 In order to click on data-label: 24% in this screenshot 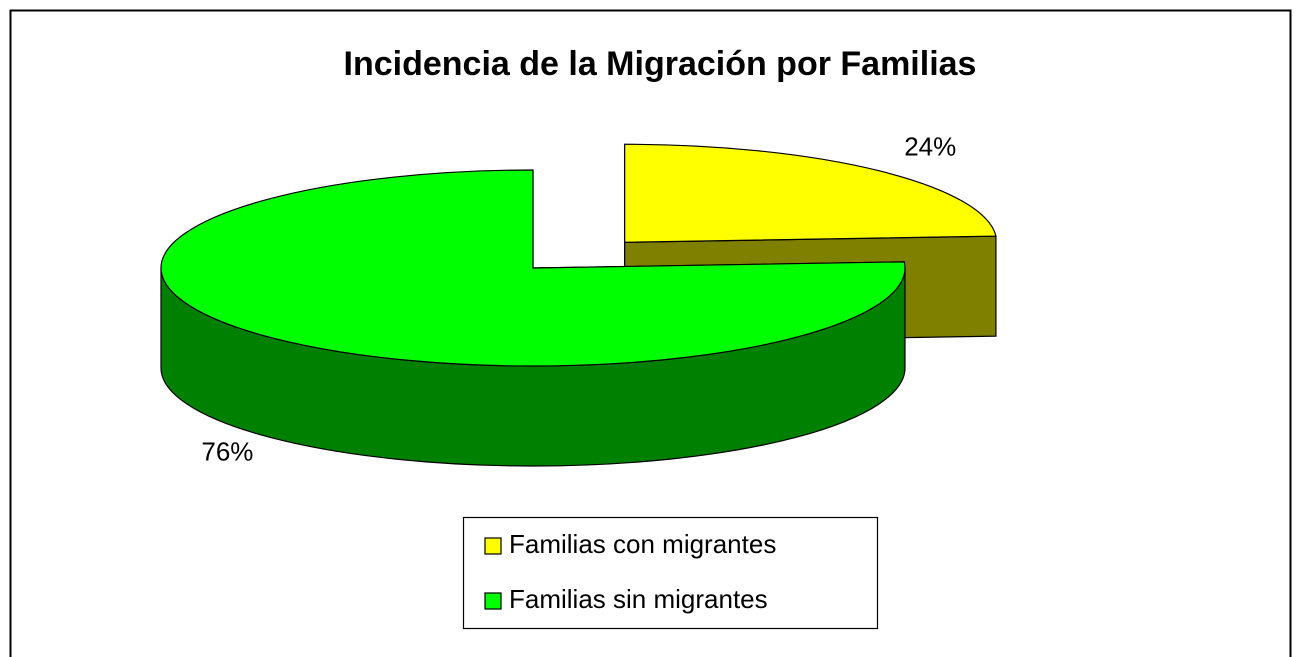, I will do `click(930, 146)`.